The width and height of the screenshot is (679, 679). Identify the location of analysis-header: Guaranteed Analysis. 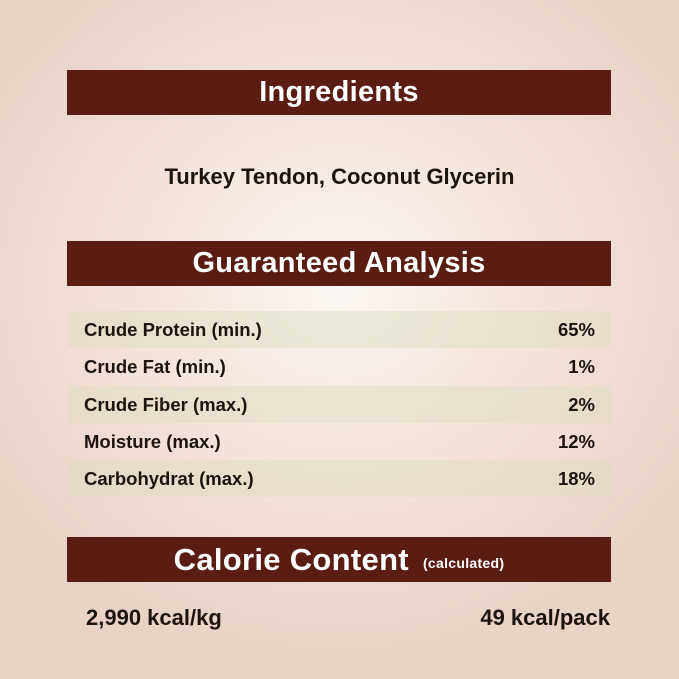
(339, 263).